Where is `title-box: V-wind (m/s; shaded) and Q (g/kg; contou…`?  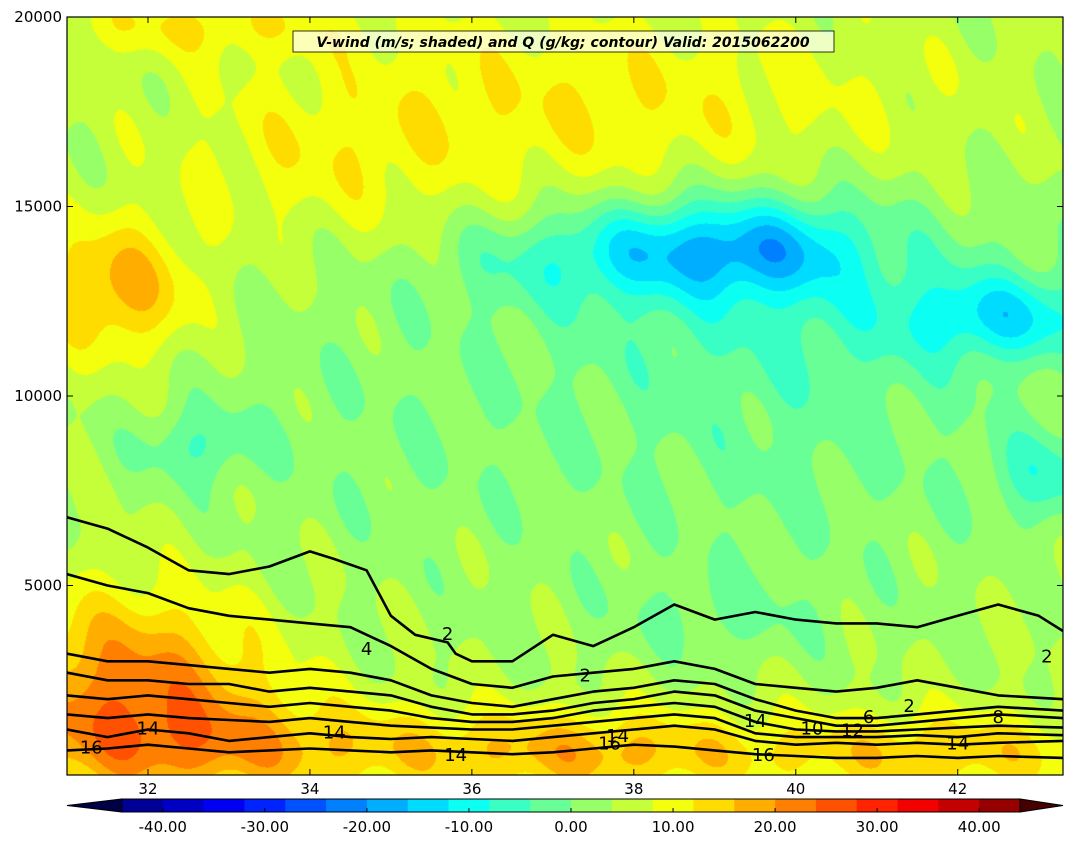 title-box: V-wind (m/s; shaded) and Q (g/kg; contou… is located at coordinates (563, 41).